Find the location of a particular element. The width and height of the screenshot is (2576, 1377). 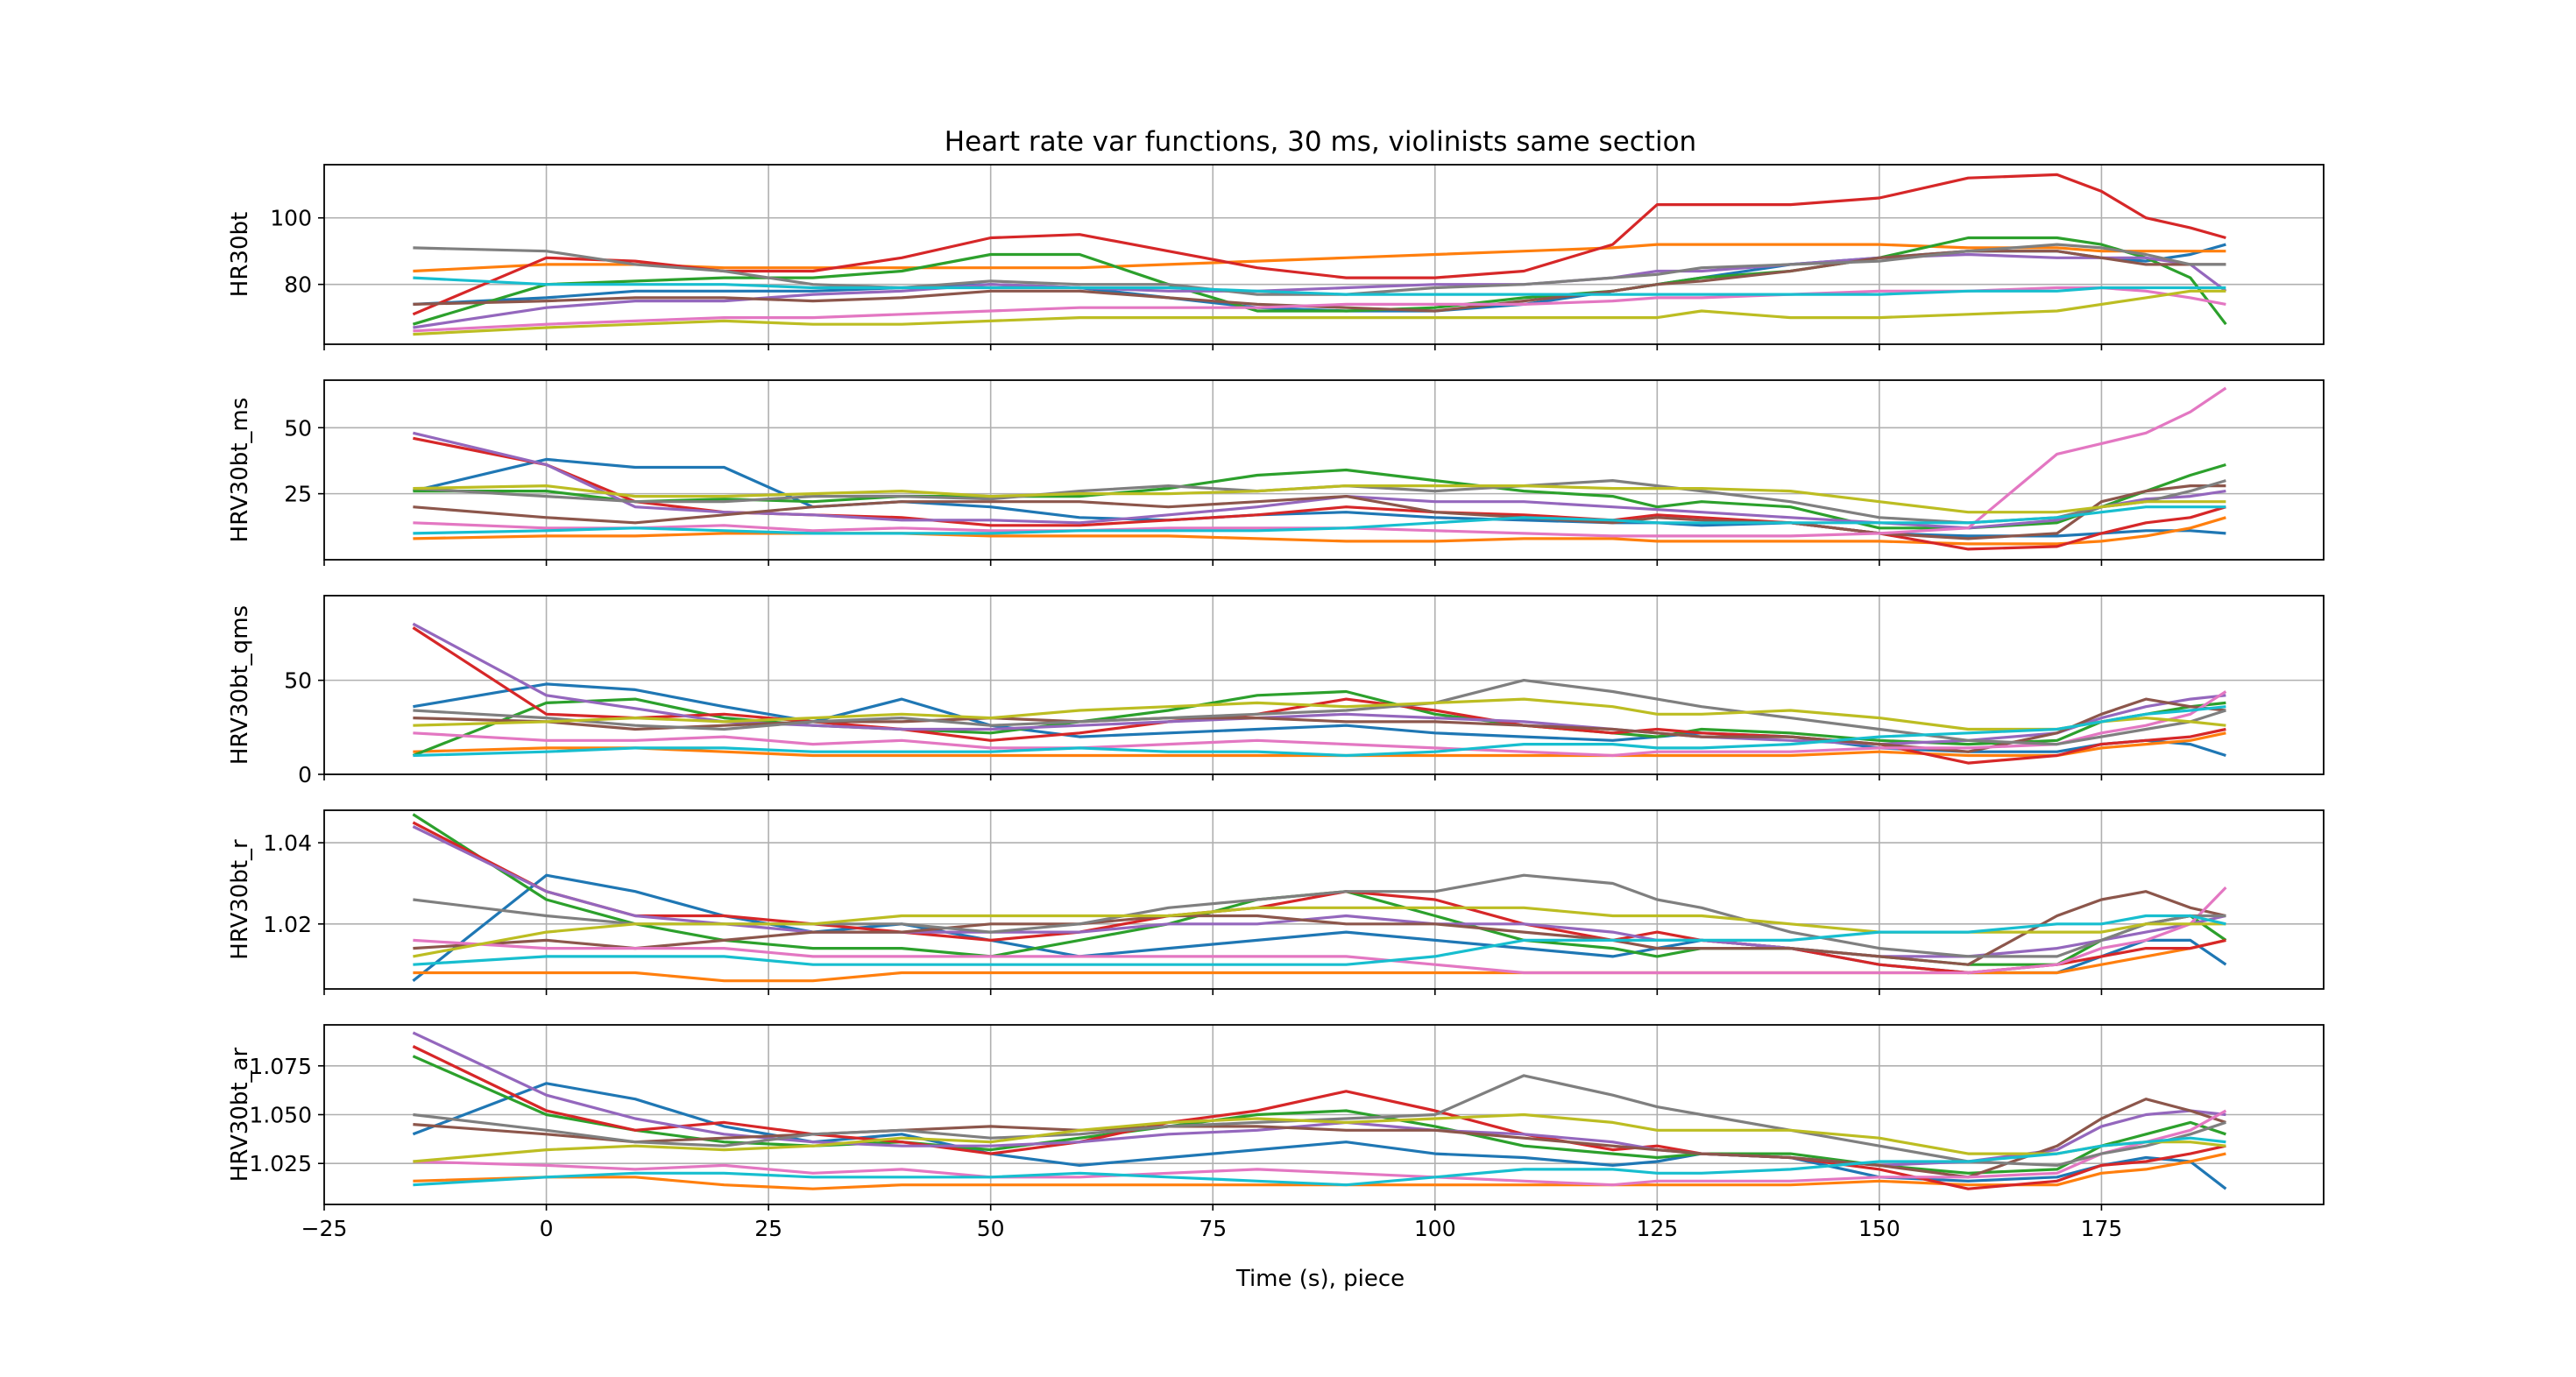

y-axis-label: HR30bt is located at coordinates (240, 254).